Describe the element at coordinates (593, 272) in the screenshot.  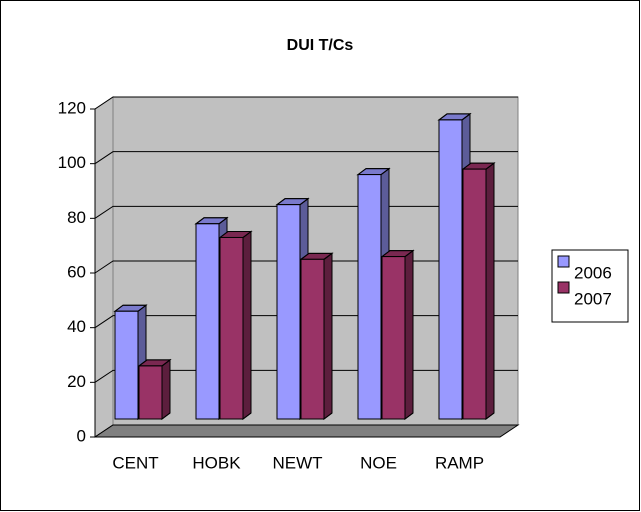
I see `legend-label: 2006` at that location.